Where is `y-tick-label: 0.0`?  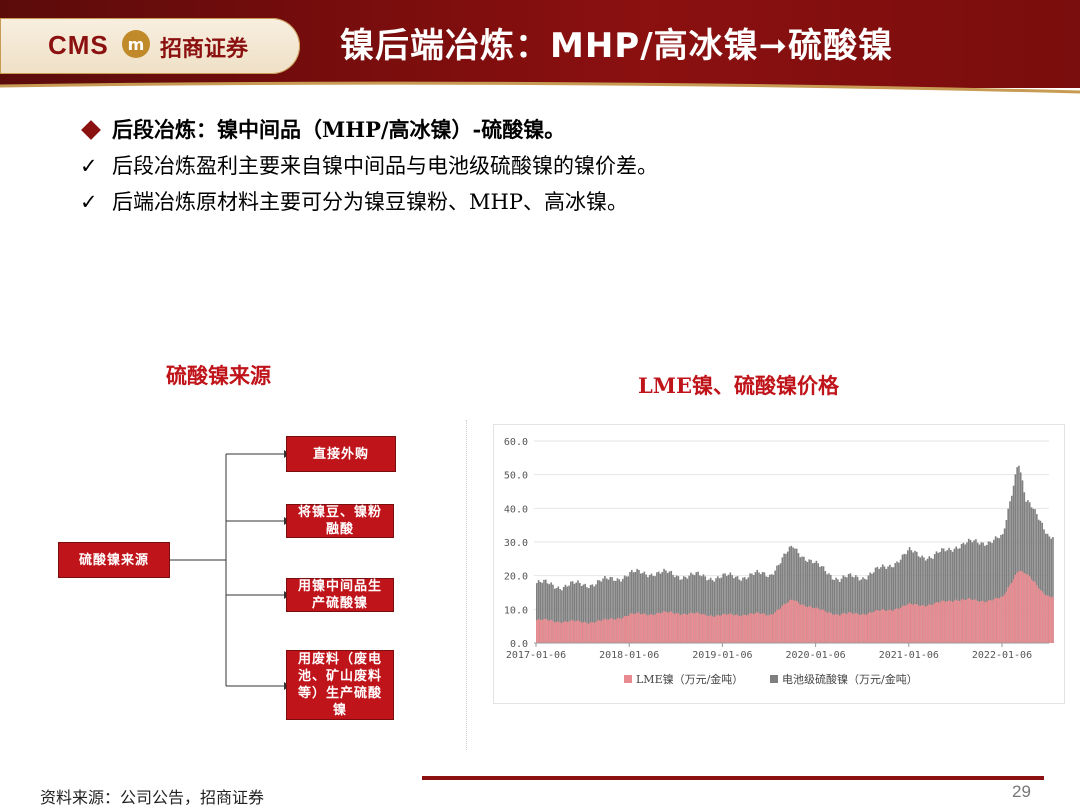
y-tick-label: 0.0 is located at coordinates (519, 644).